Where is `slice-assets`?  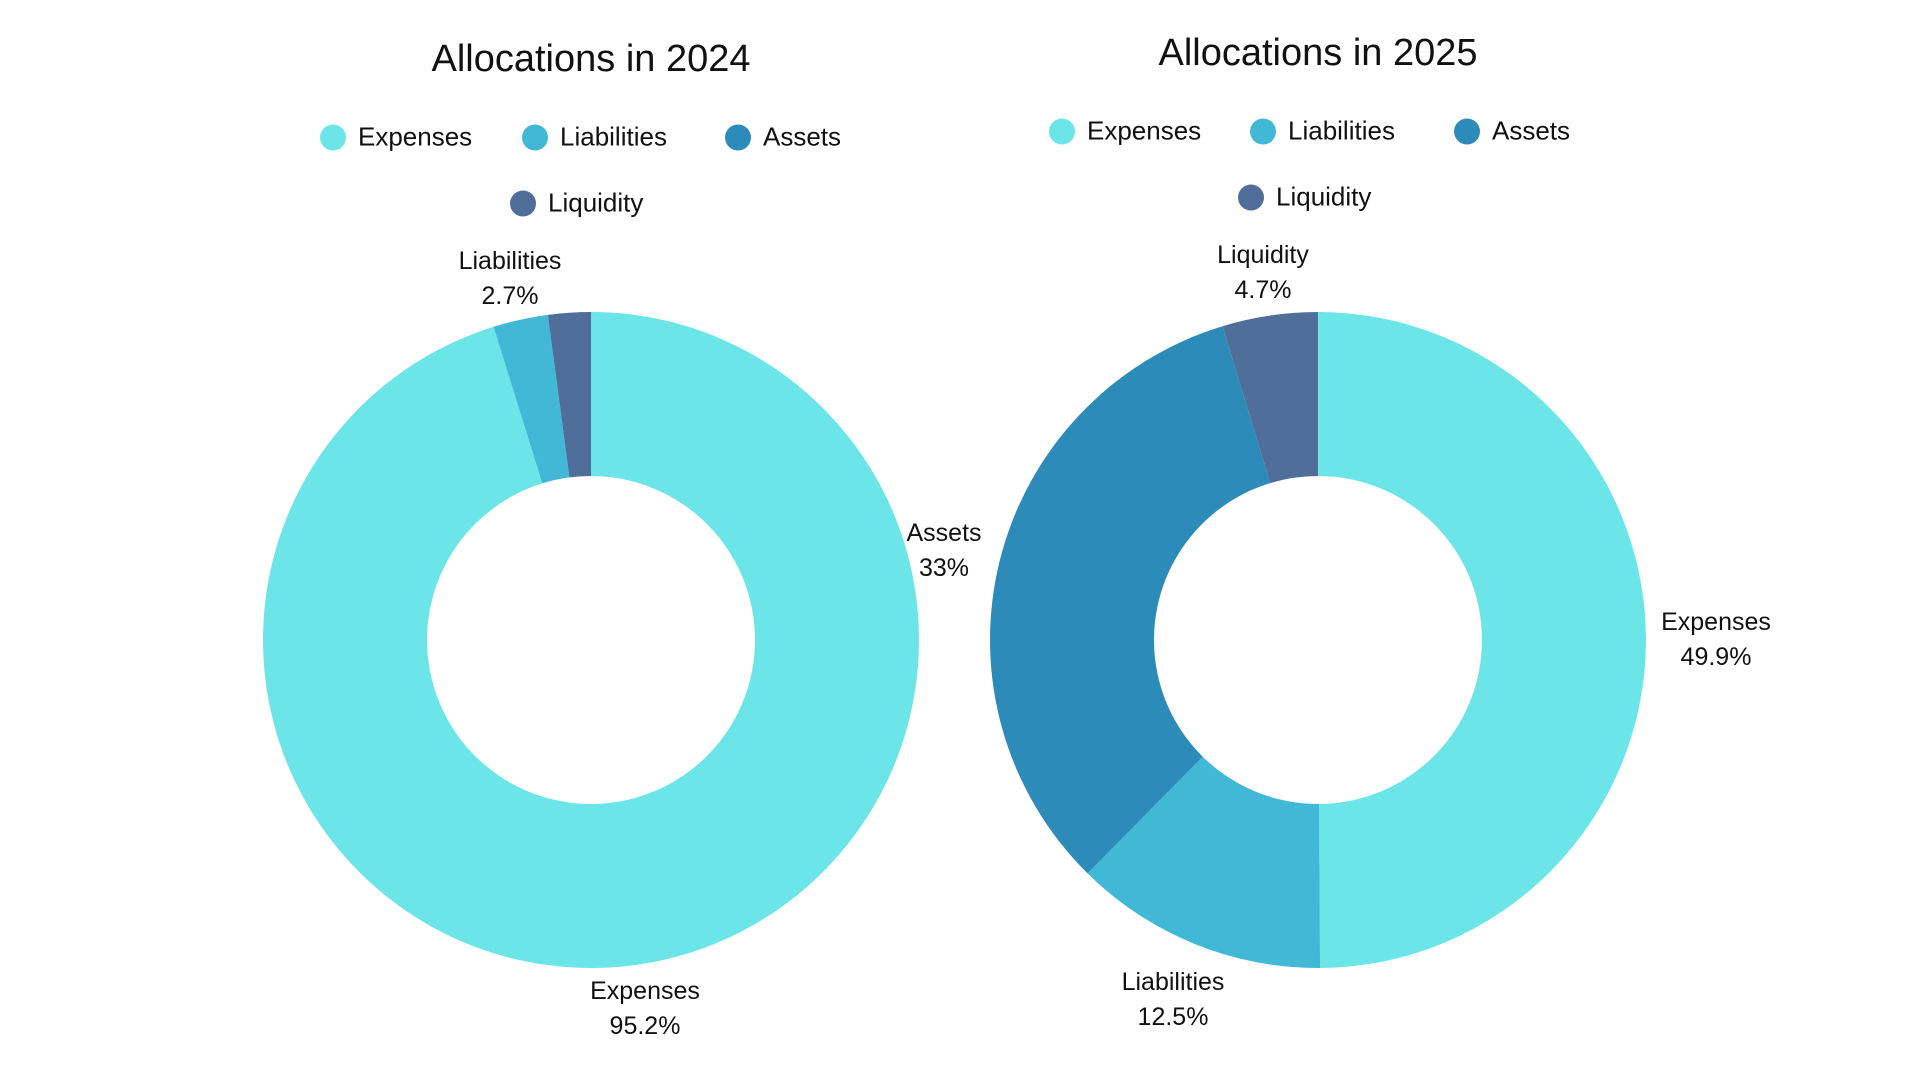 slice-assets is located at coordinates (1130, 600).